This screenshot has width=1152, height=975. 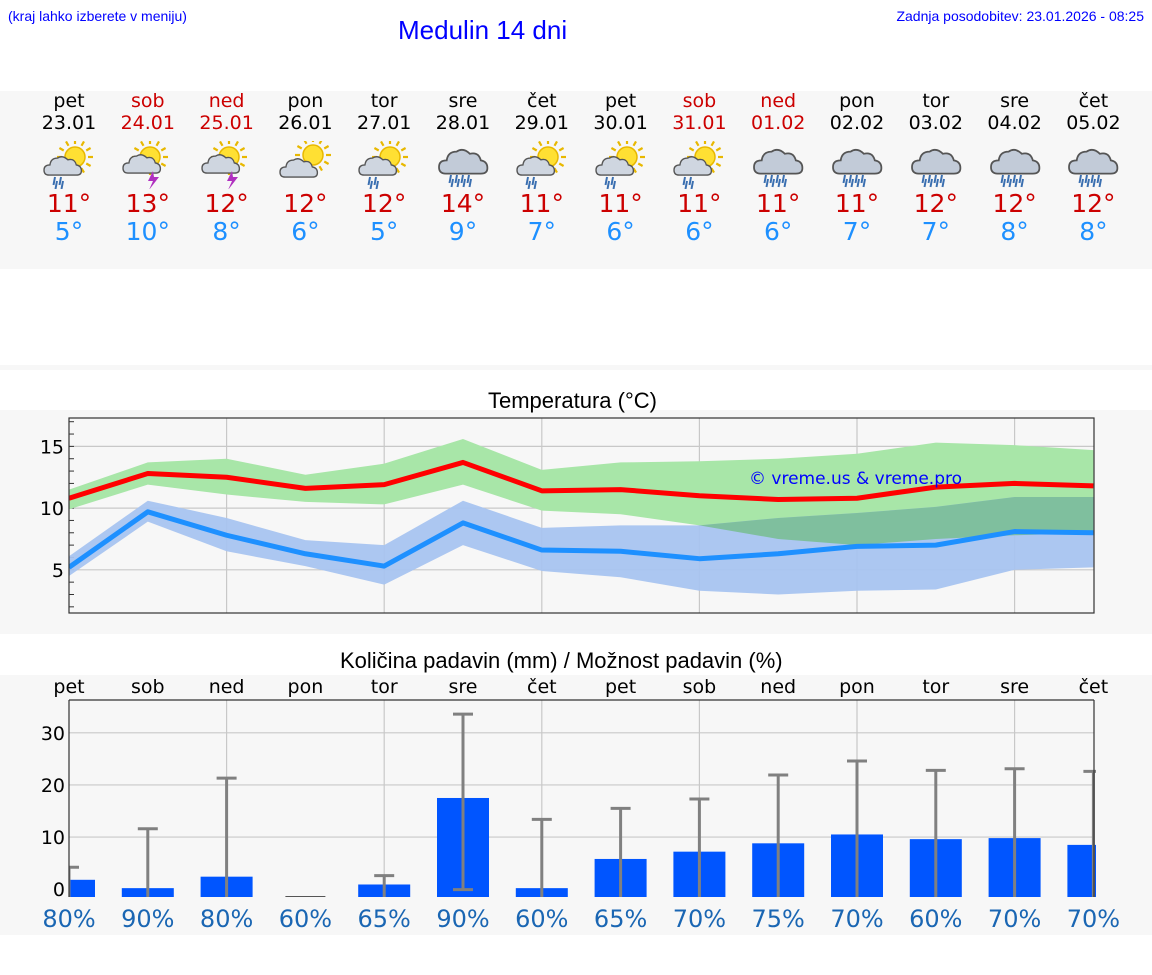 I want to click on max-temperature: 14°, so click(x=463, y=203).